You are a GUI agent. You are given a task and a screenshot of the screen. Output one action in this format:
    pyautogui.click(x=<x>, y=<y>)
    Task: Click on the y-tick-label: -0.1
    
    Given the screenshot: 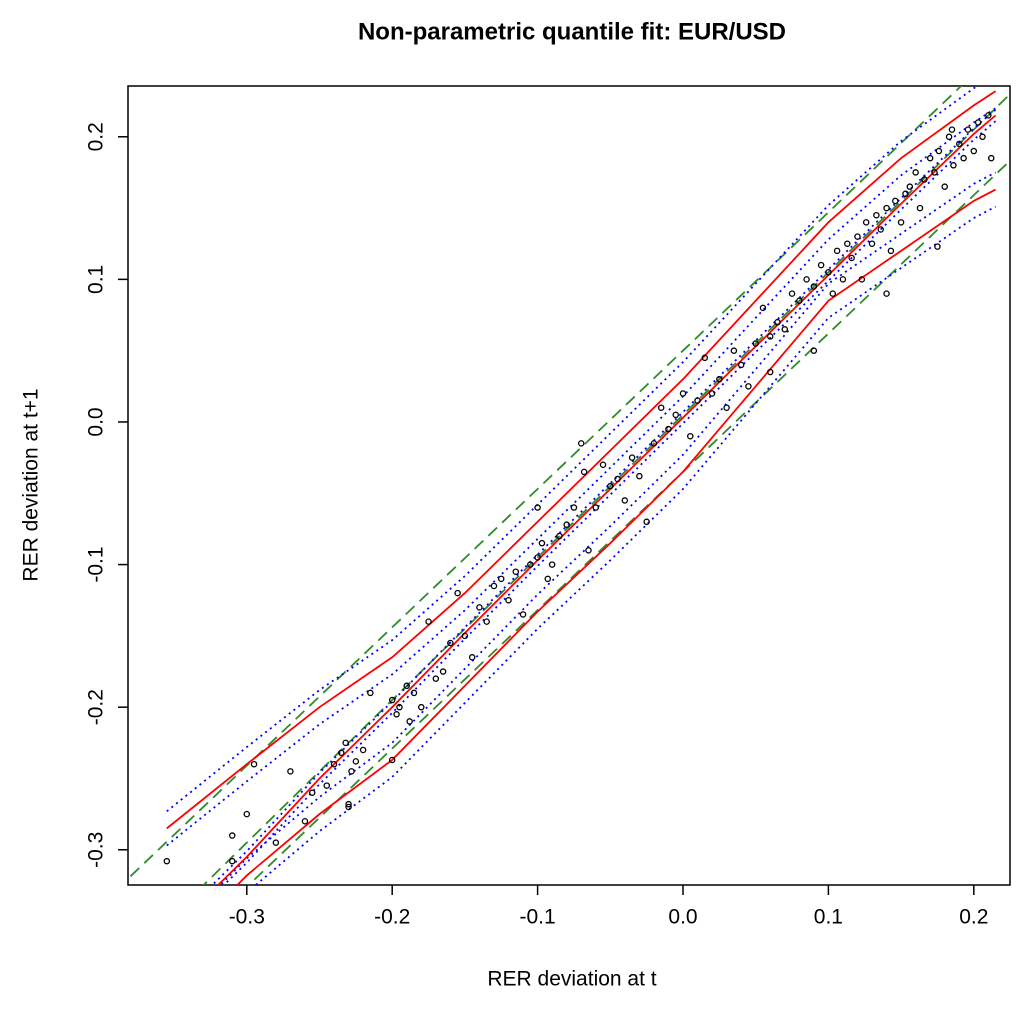 What is the action you would take?
    pyautogui.click(x=96, y=564)
    